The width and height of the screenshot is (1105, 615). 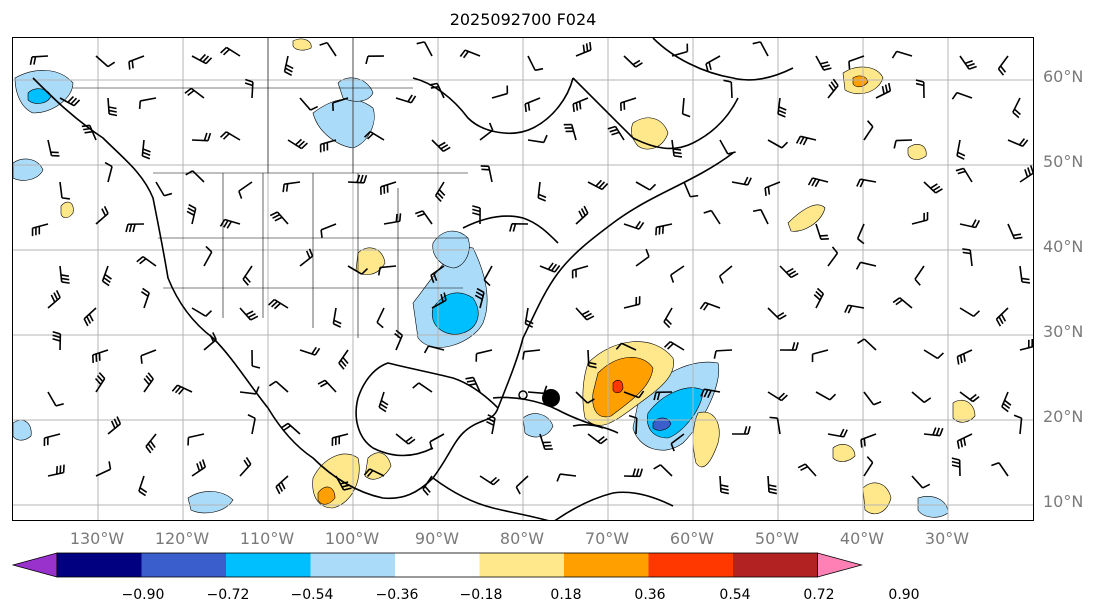 What do you see at coordinates (548, 412) in the screenshot?
I see `coast-cuba` at bounding box center [548, 412].